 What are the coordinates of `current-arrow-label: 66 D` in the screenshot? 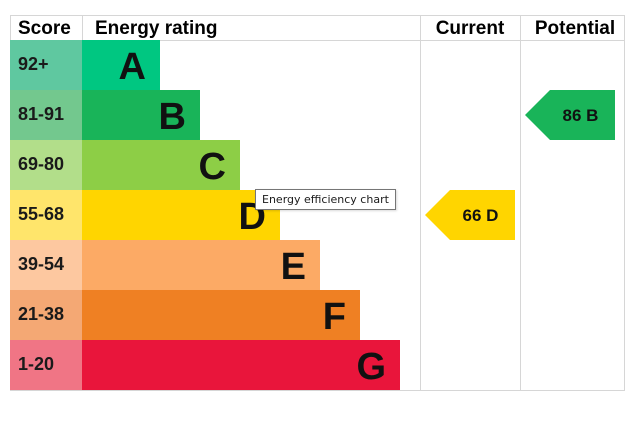 It's located at (481, 215).